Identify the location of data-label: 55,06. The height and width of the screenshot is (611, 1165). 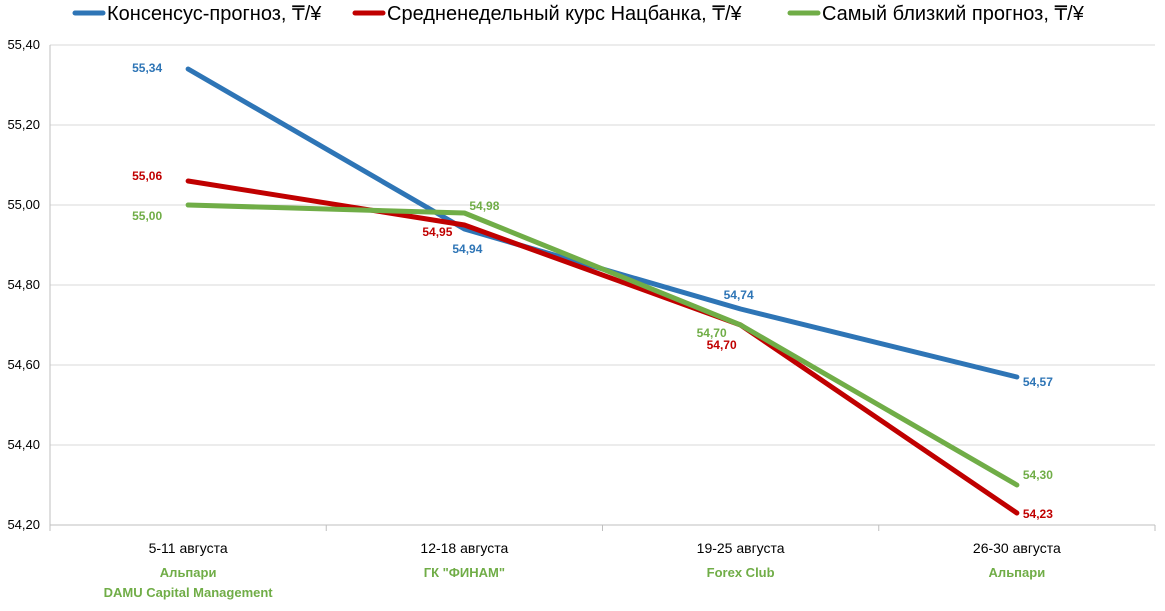
(147, 176).